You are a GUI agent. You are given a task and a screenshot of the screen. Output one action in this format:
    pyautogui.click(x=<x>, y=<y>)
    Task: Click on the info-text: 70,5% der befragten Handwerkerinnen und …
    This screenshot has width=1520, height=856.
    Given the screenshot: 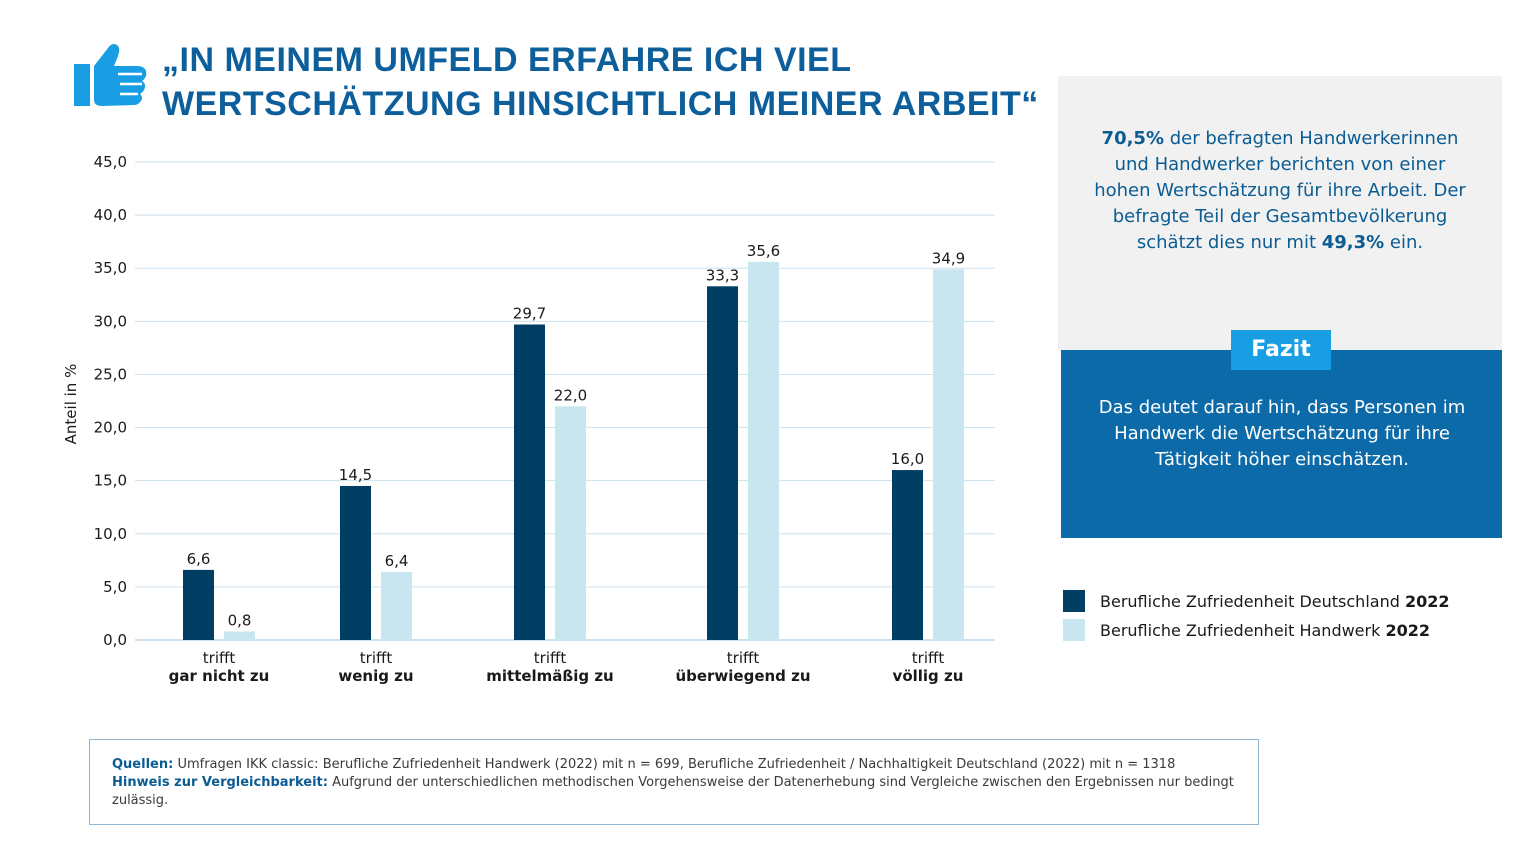 What is the action you would take?
    pyautogui.click(x=1280, y=191)
    